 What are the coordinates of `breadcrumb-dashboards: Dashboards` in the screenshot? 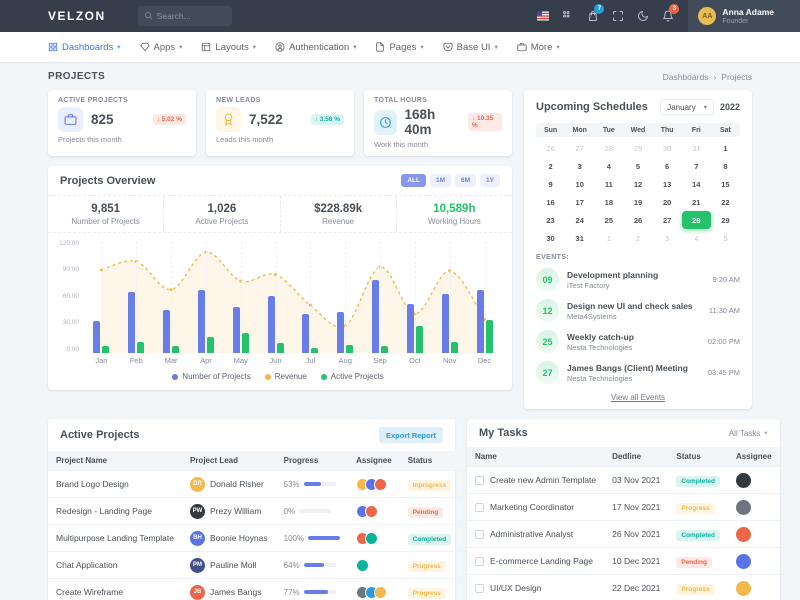 It's located at (685, 76).